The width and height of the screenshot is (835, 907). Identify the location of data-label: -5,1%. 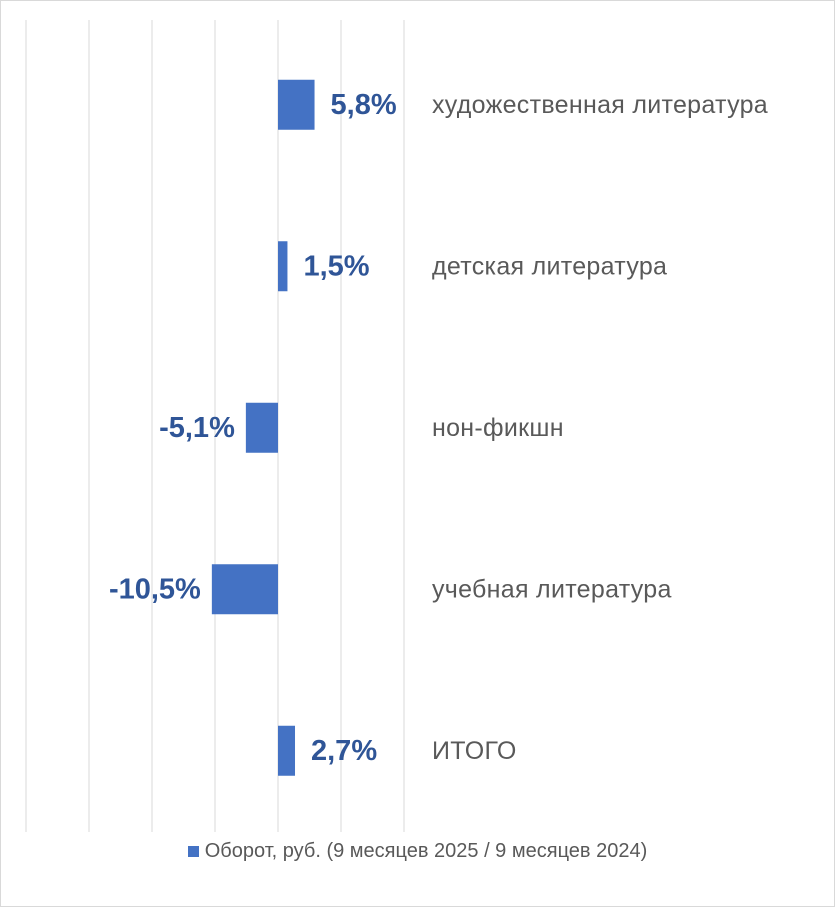
(197, 428).